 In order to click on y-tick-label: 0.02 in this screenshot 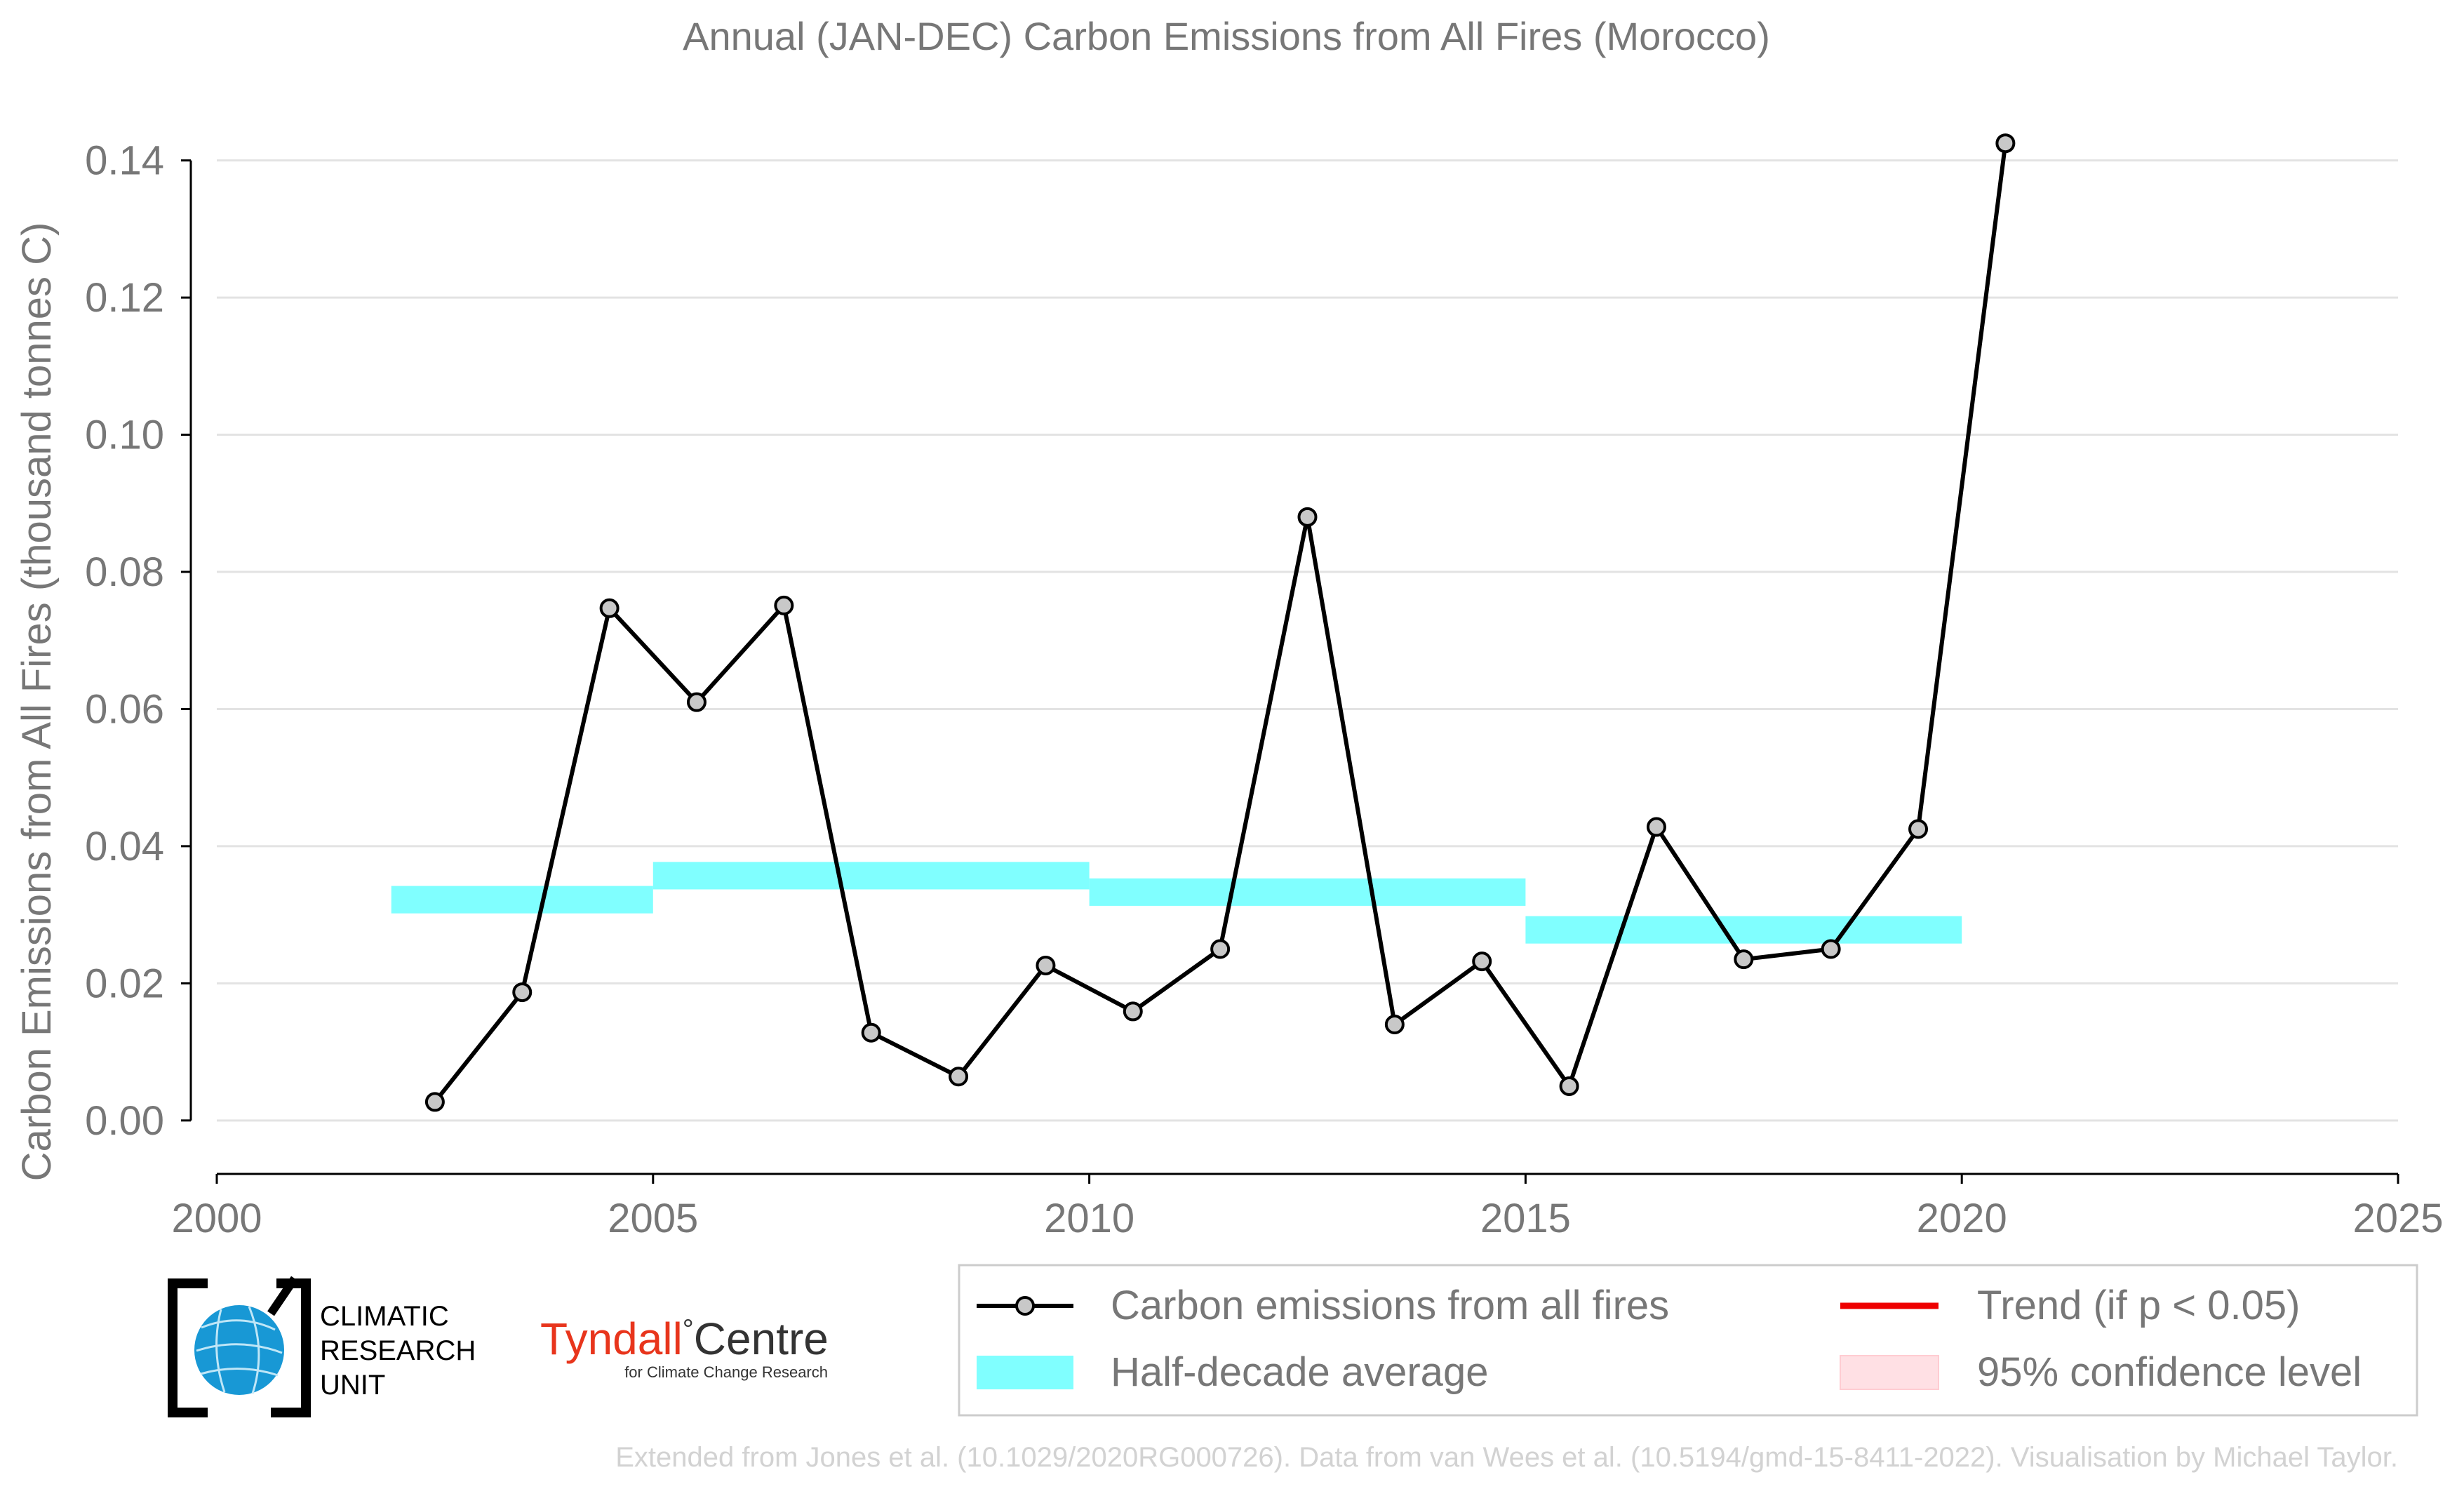, I will do `click(124, 983)`.